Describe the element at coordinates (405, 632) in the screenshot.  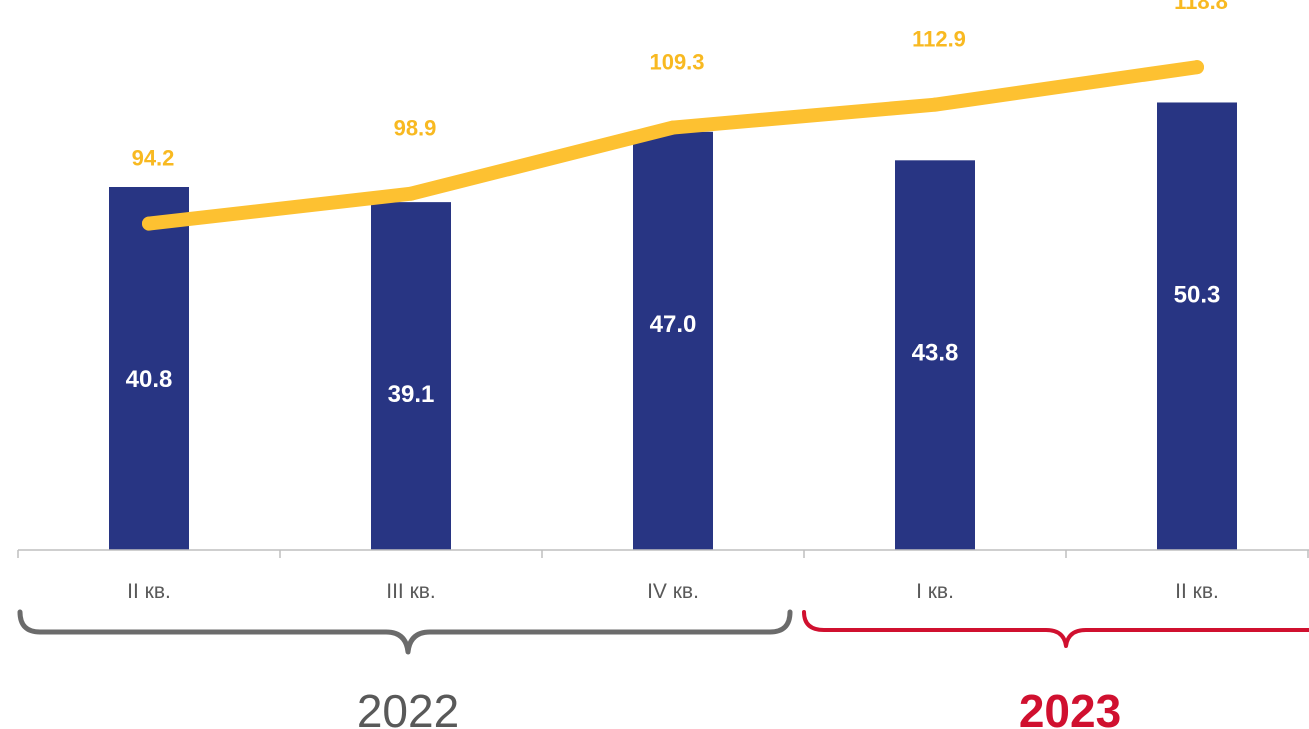
I see `brace-2022` at that location.